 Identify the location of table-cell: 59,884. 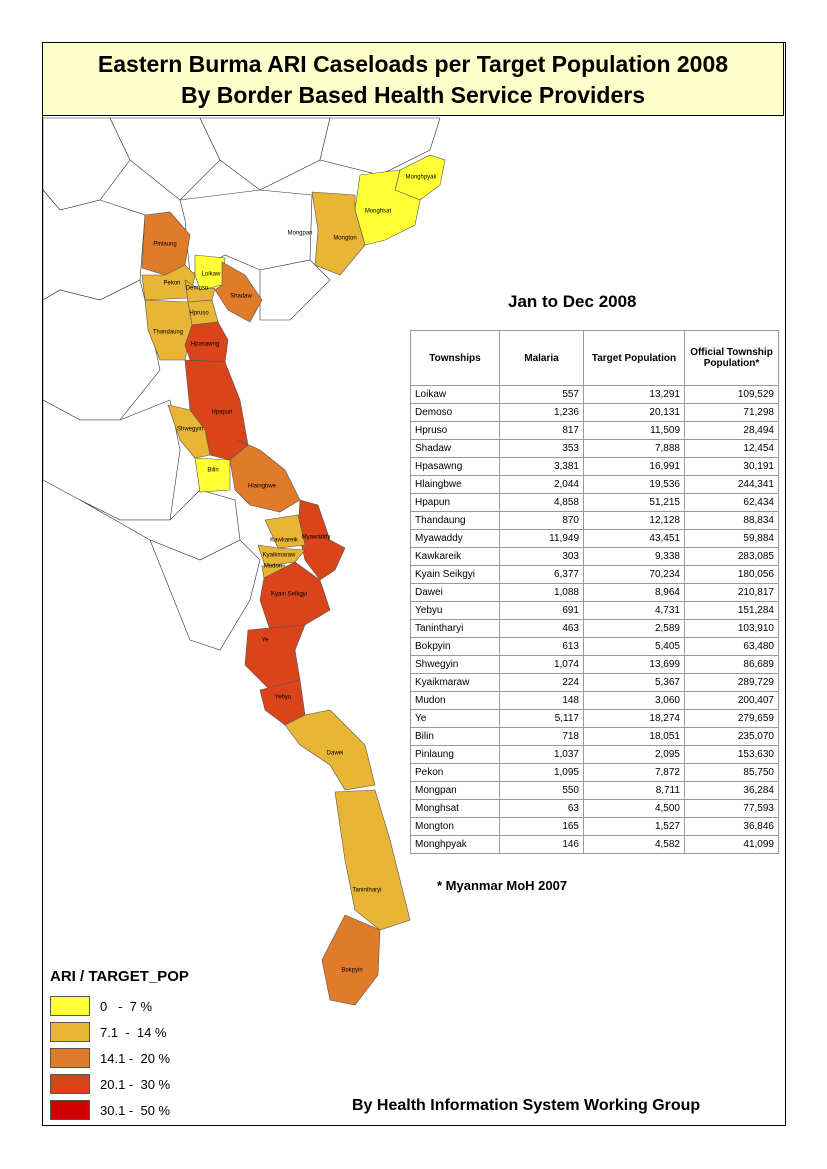
(731, 538).